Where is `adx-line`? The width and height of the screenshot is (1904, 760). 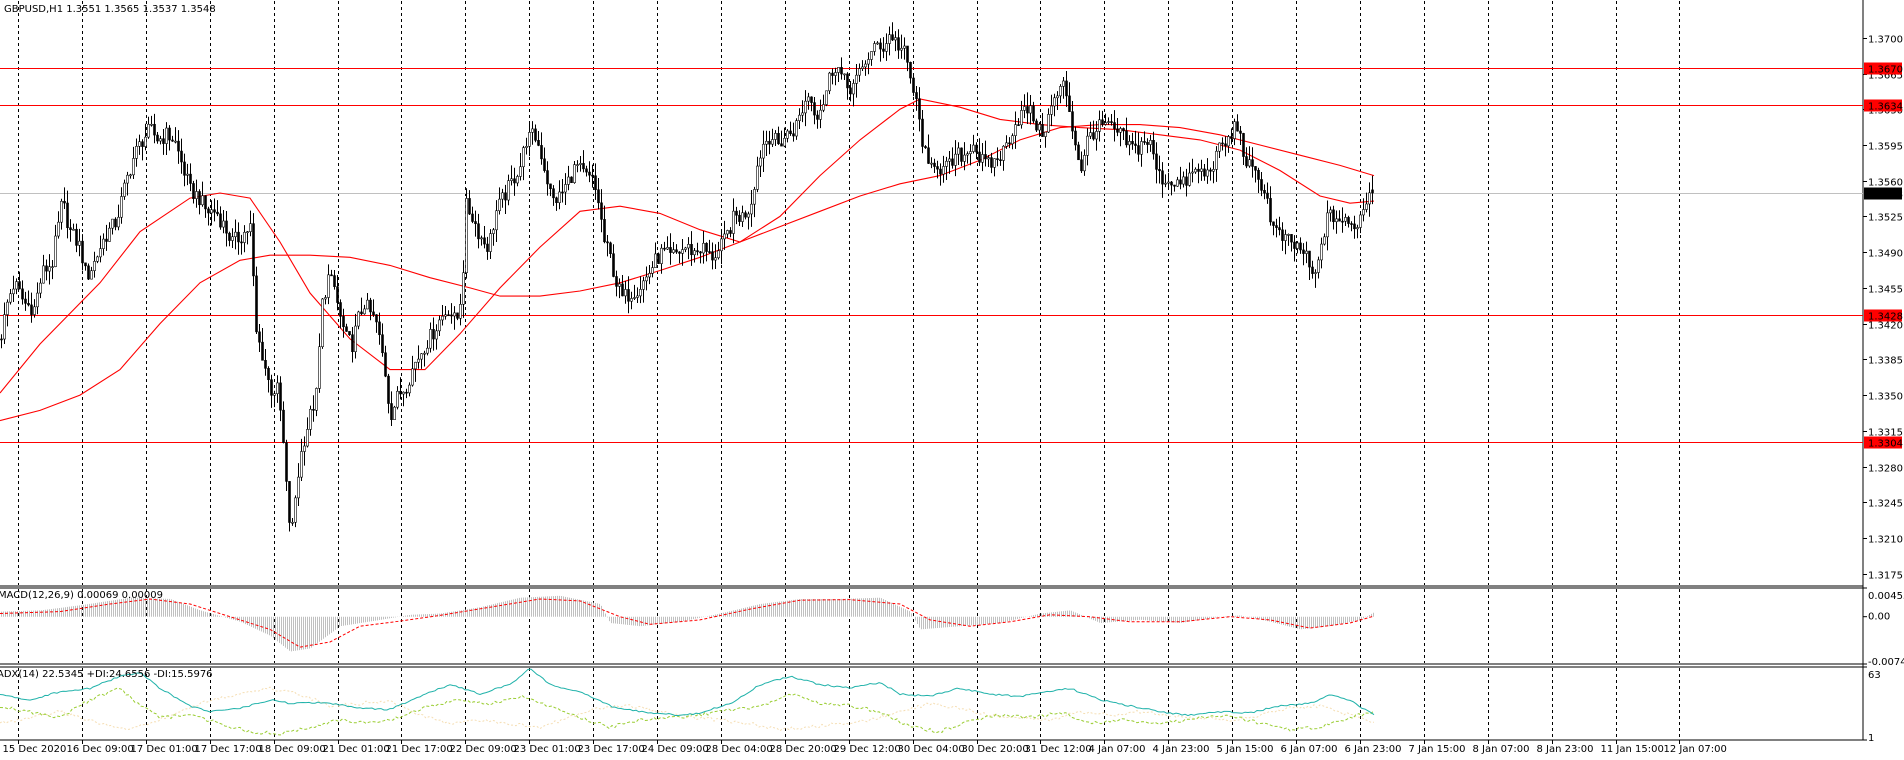 adx-line is located at coordinates (687, 692).